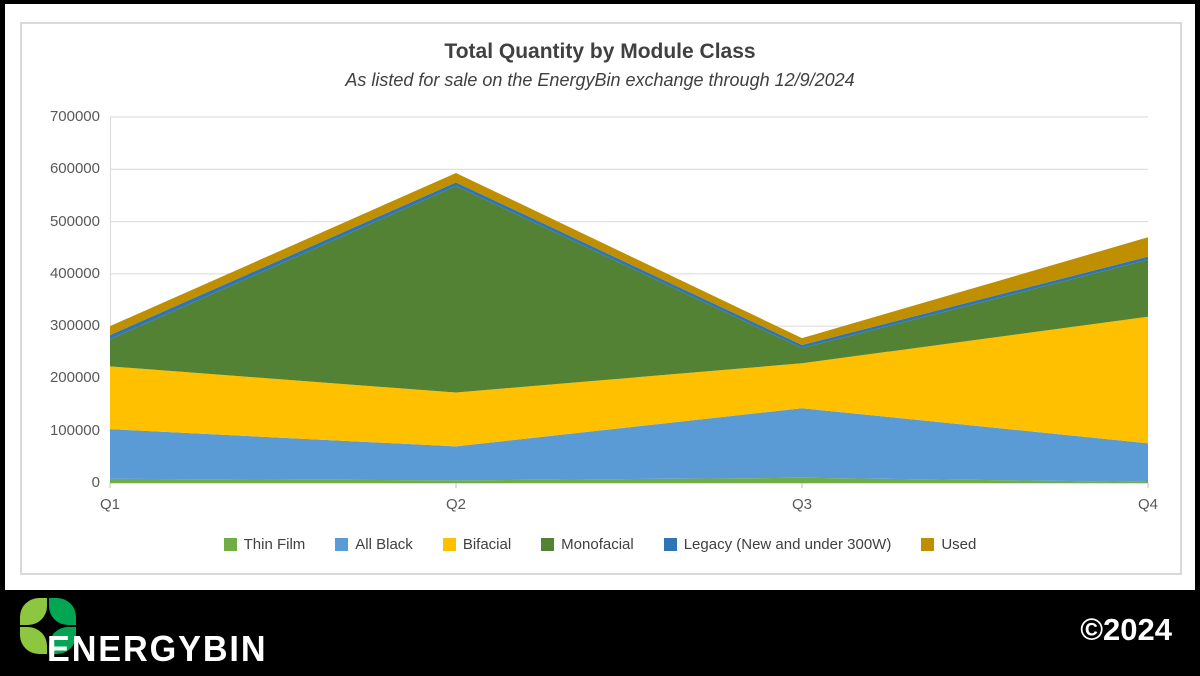 This screenshot has height=676, width=1200. What do you see at coordinates (1147, 504) in the screenshot?
I see `x-tick-label-q4: Q4` at bounding box center [1147, 504].